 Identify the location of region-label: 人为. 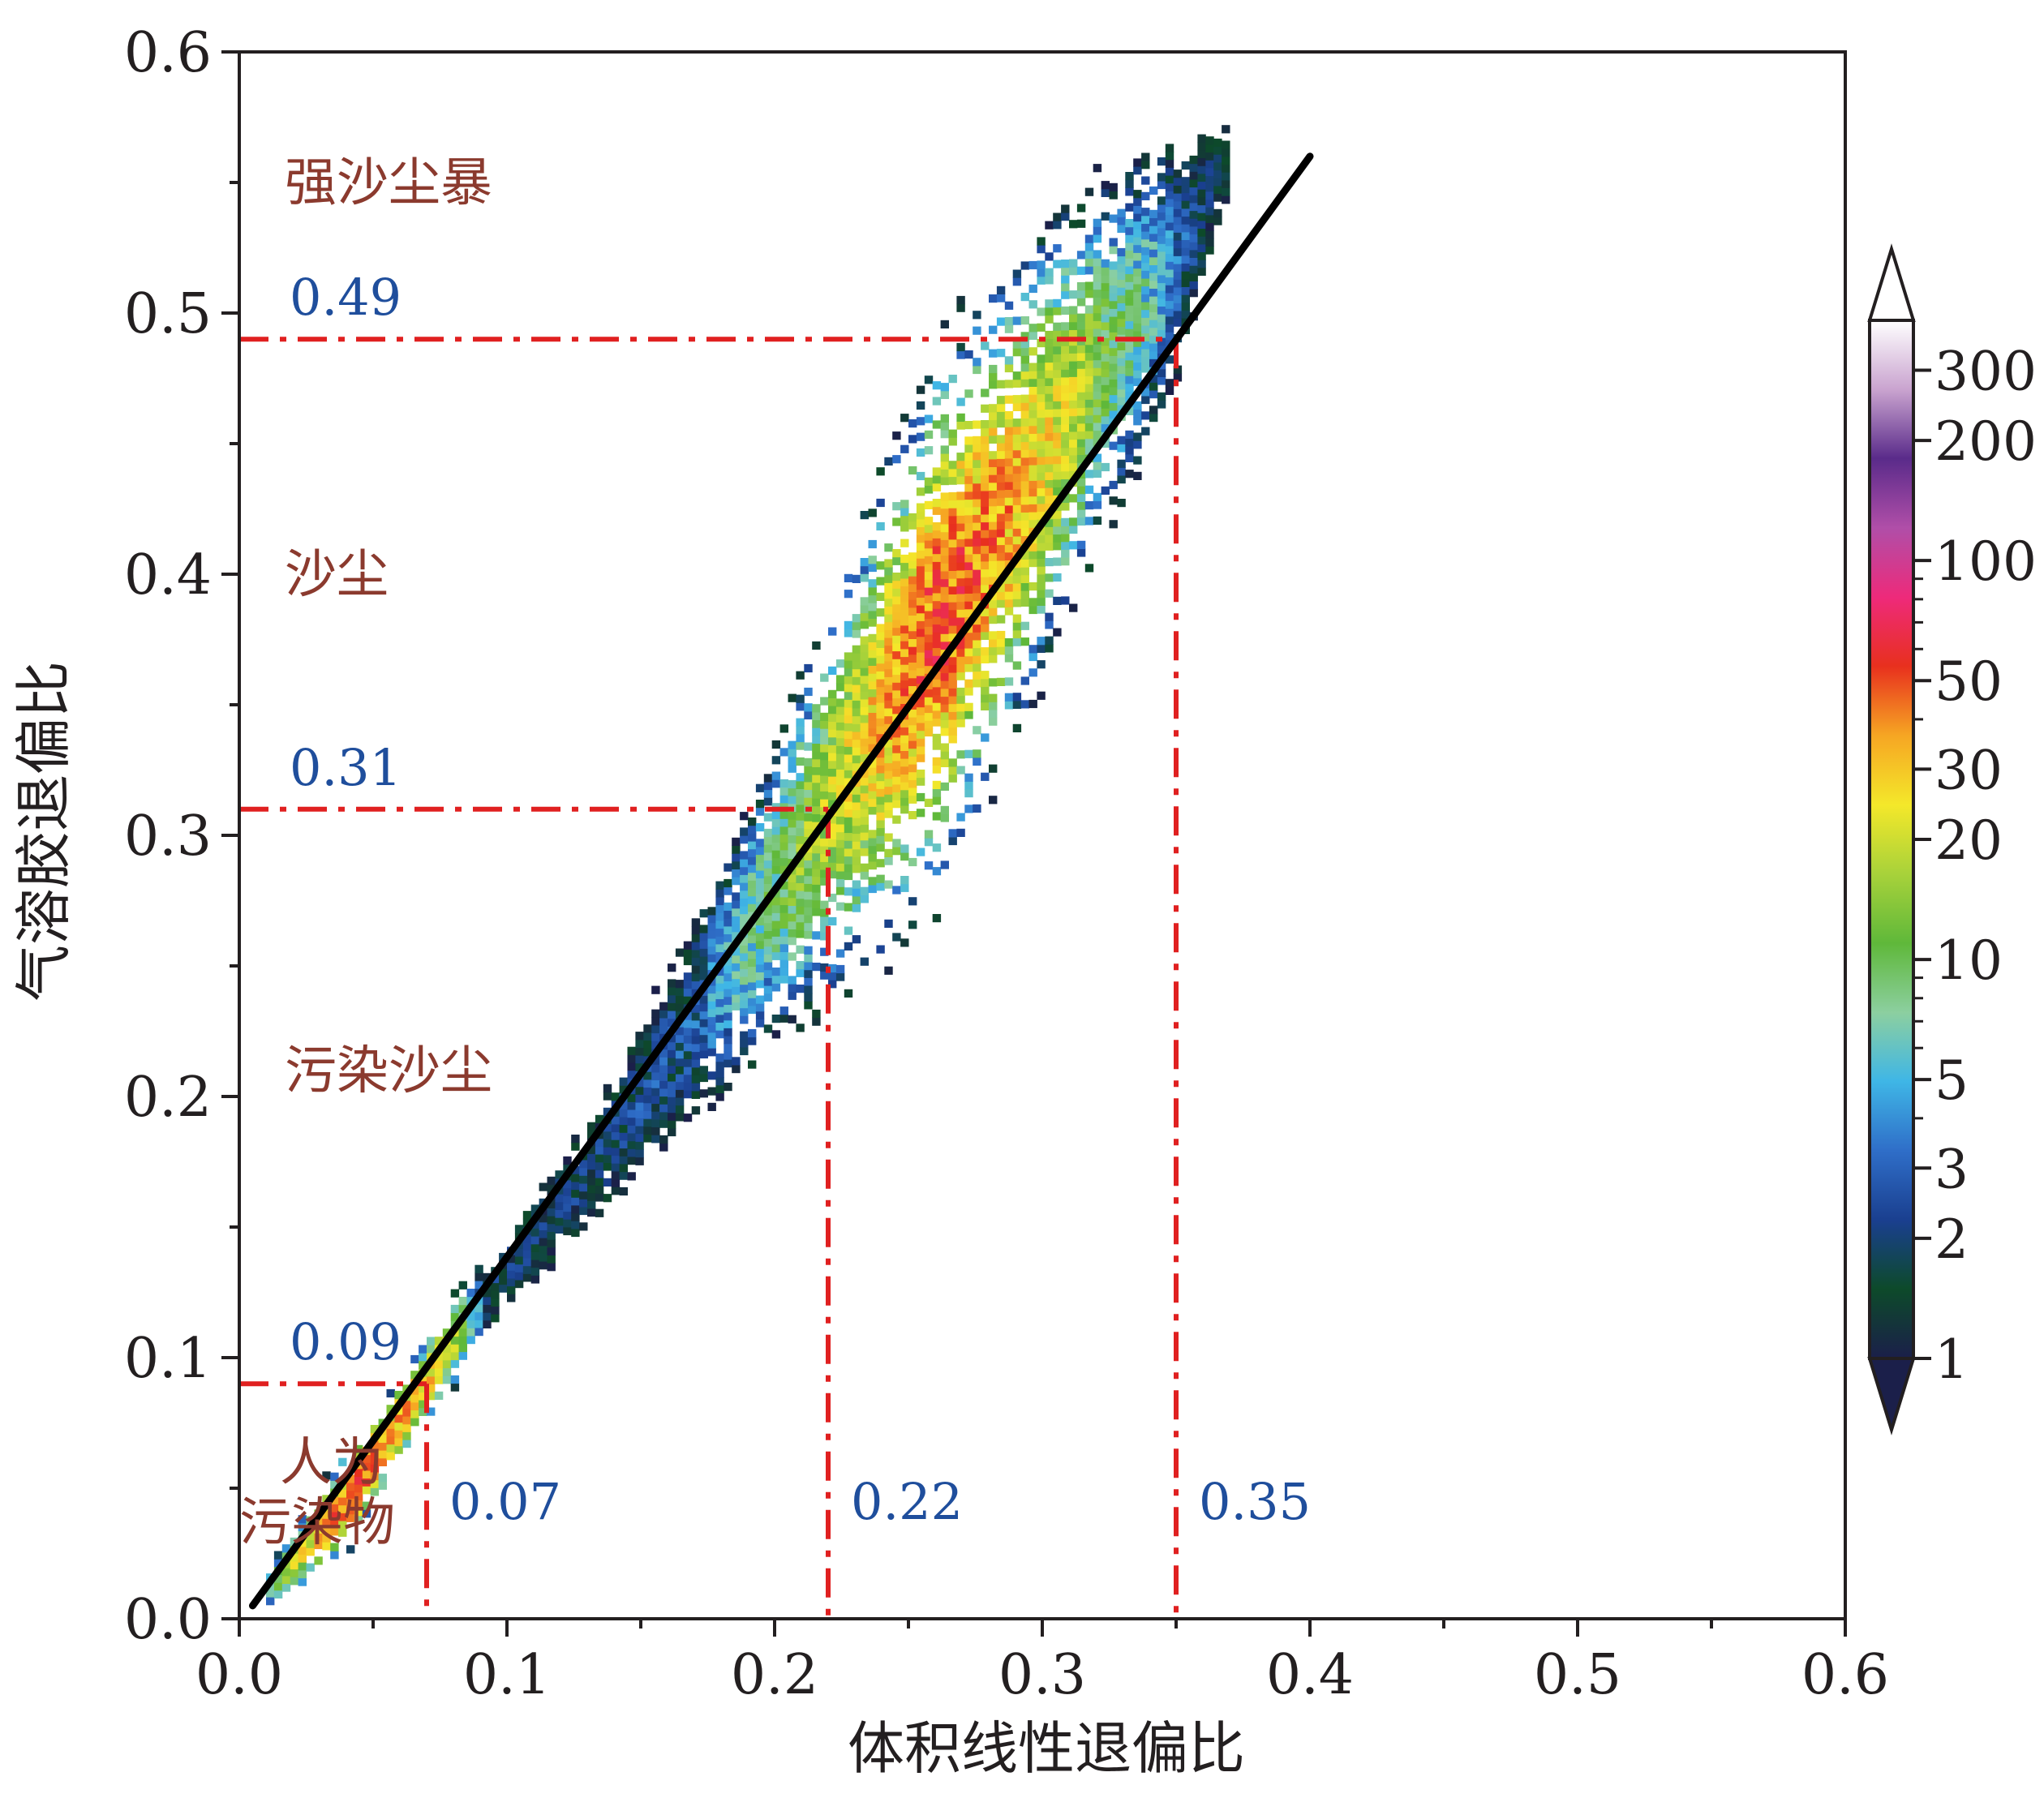
(332, 1463).